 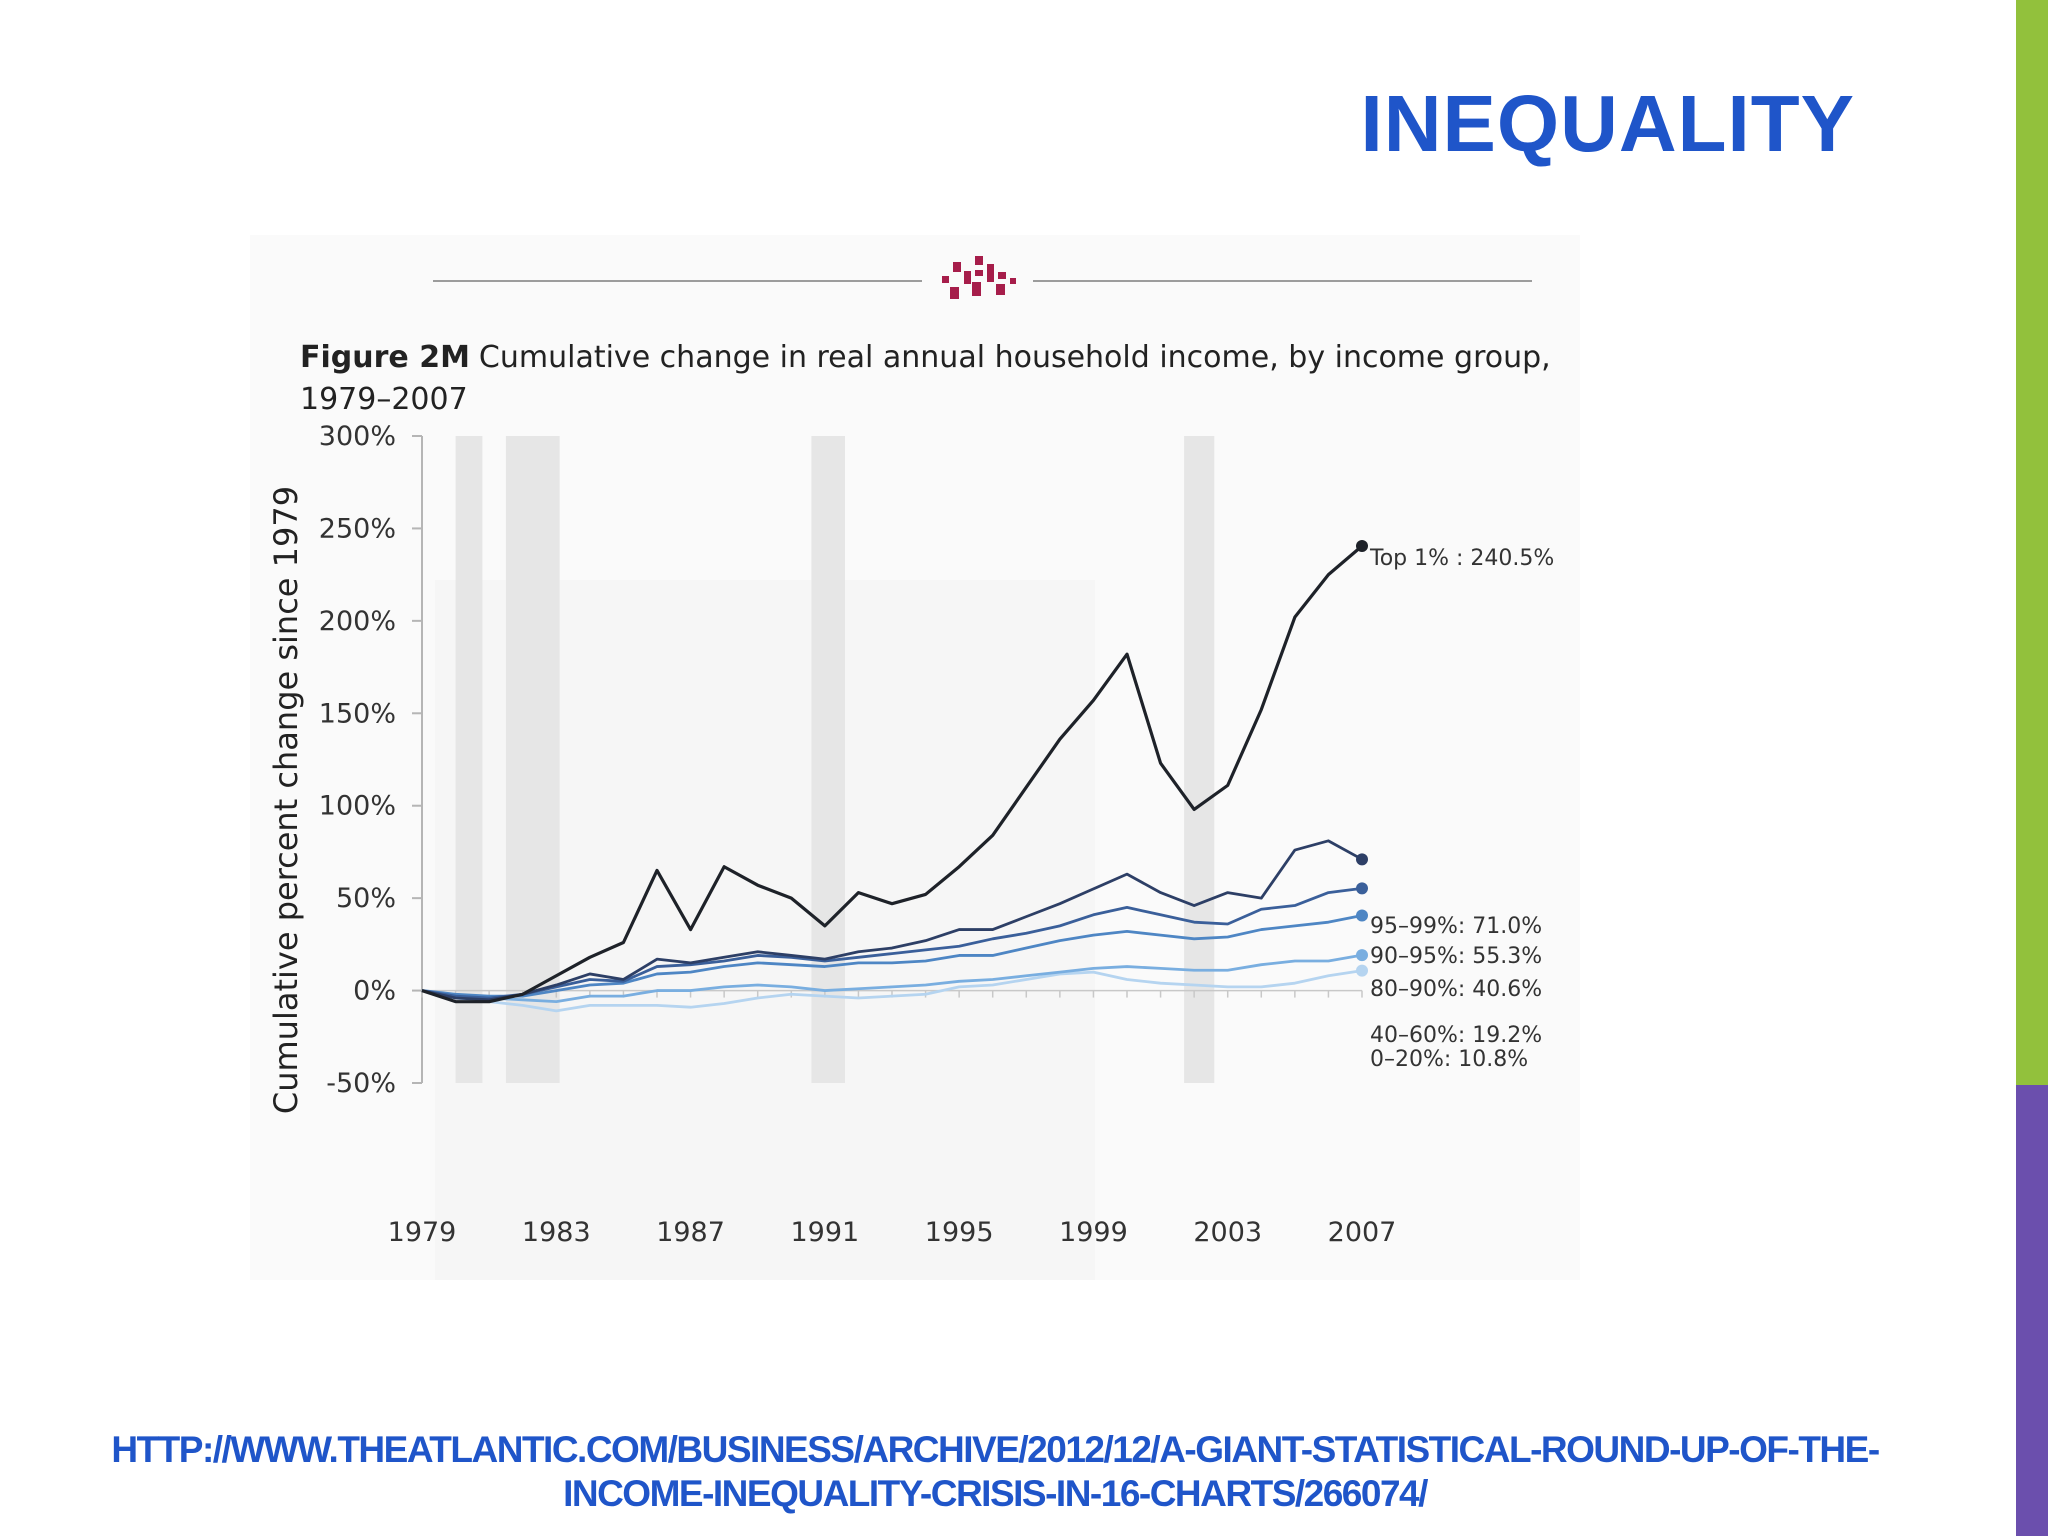 I want to click on y-tick-label: 150%, so click(x=357, y=713).